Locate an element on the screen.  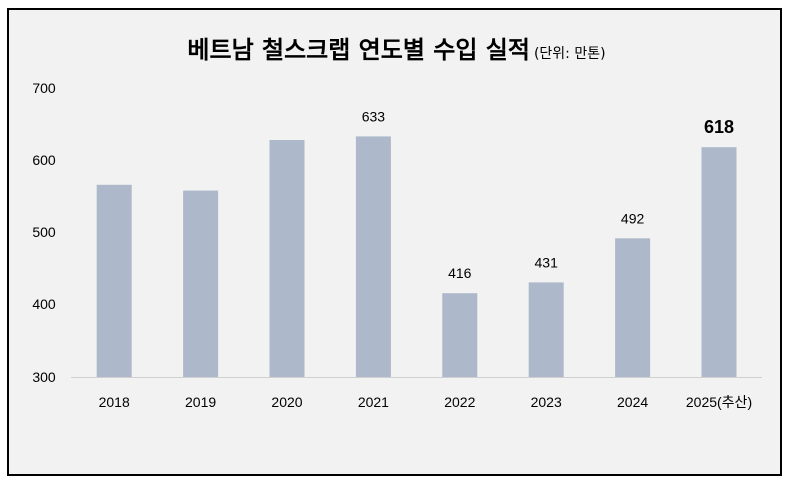
x-tick-label-2025(추산): 2025(추산) is located at coordinates (719, 402).